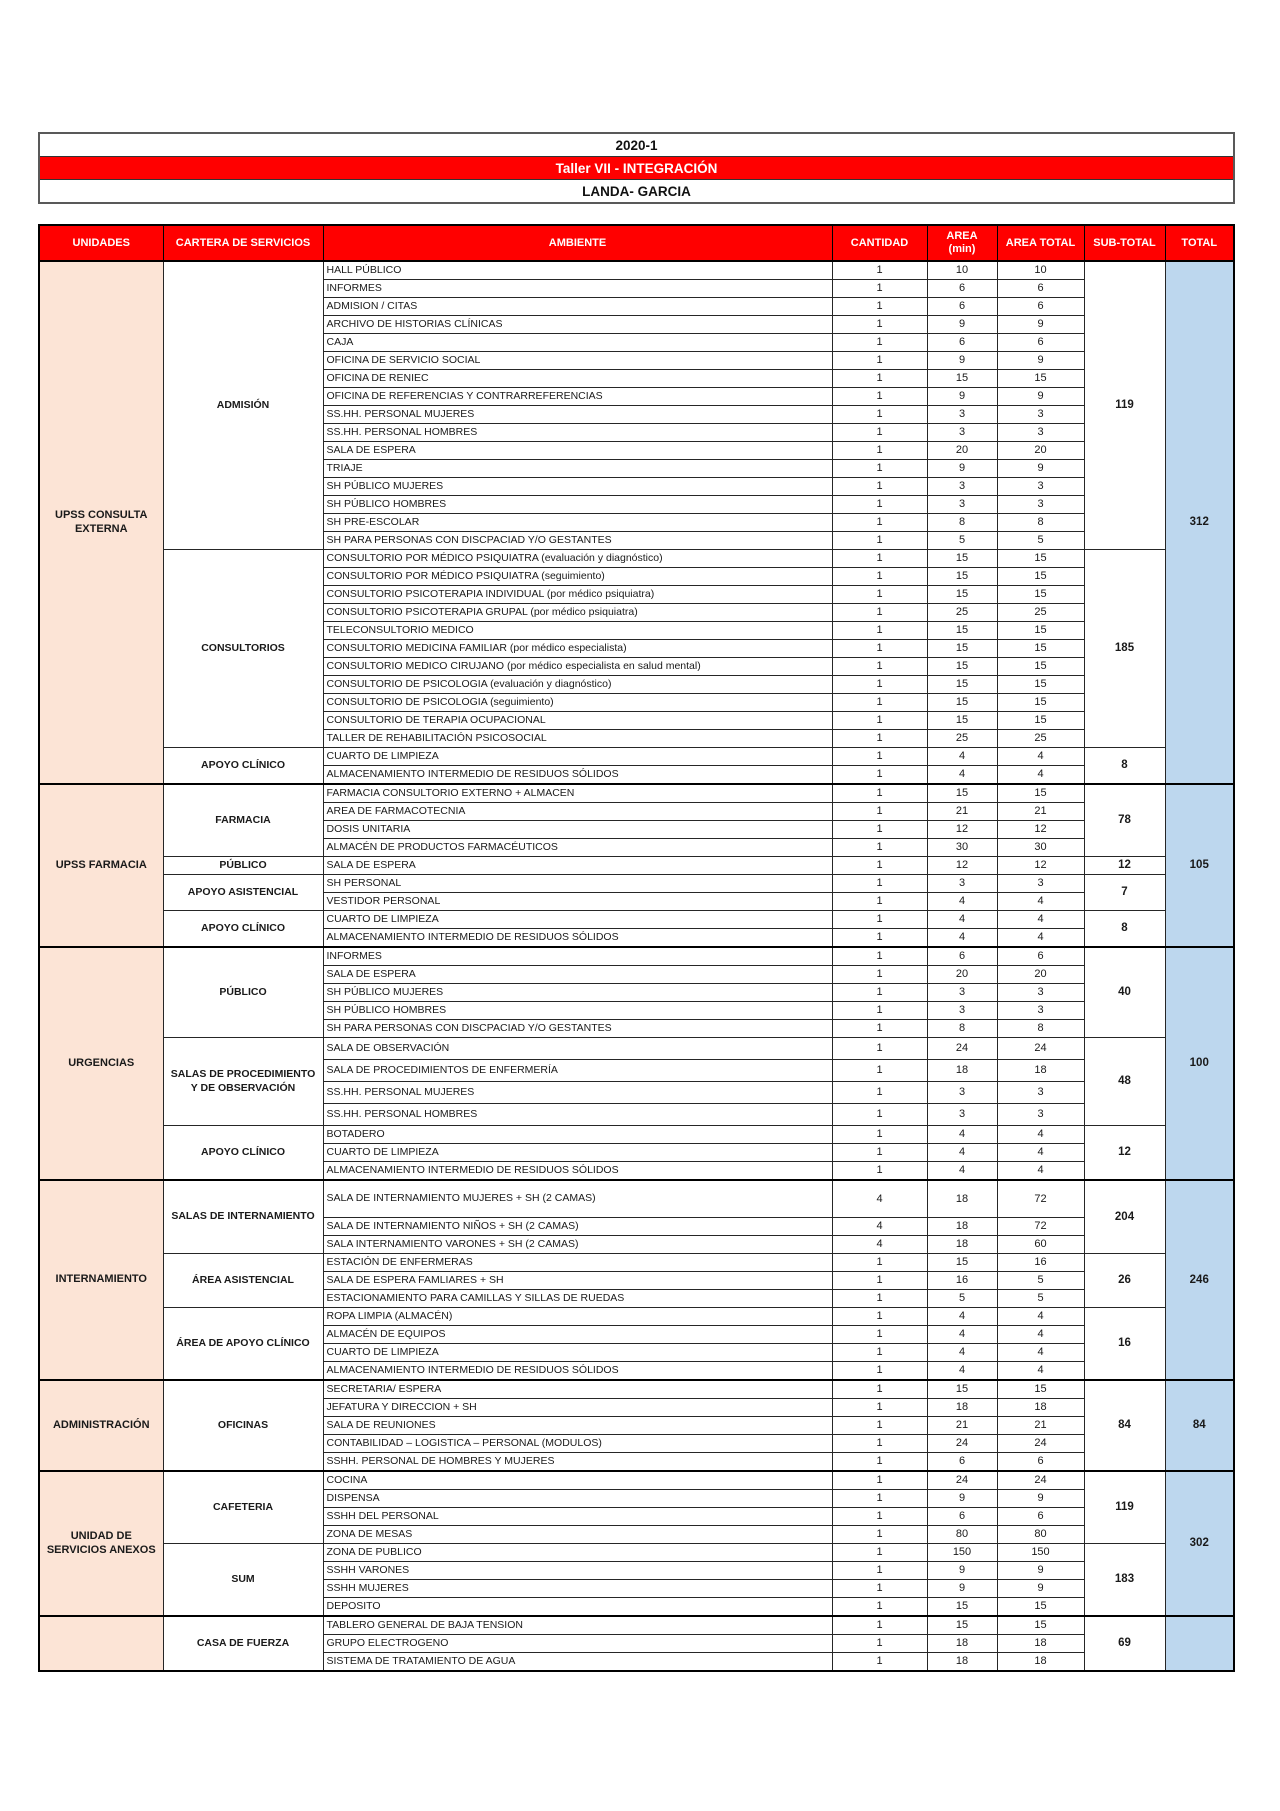  I want to click on area-min-cell: 20, so click(962, 450).